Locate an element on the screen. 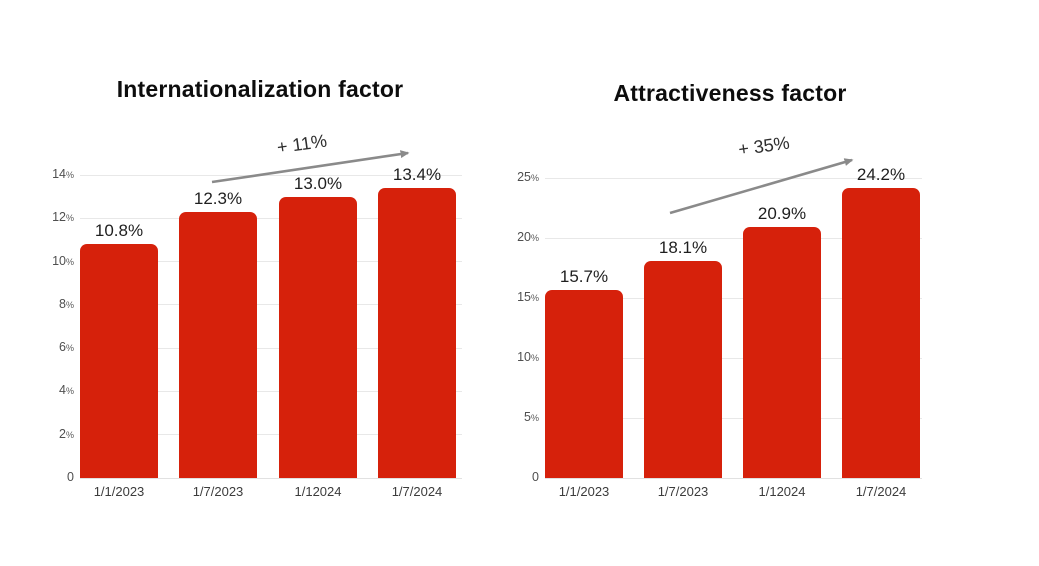  y-tick-label: 20% is located at coordinates (519, 237).